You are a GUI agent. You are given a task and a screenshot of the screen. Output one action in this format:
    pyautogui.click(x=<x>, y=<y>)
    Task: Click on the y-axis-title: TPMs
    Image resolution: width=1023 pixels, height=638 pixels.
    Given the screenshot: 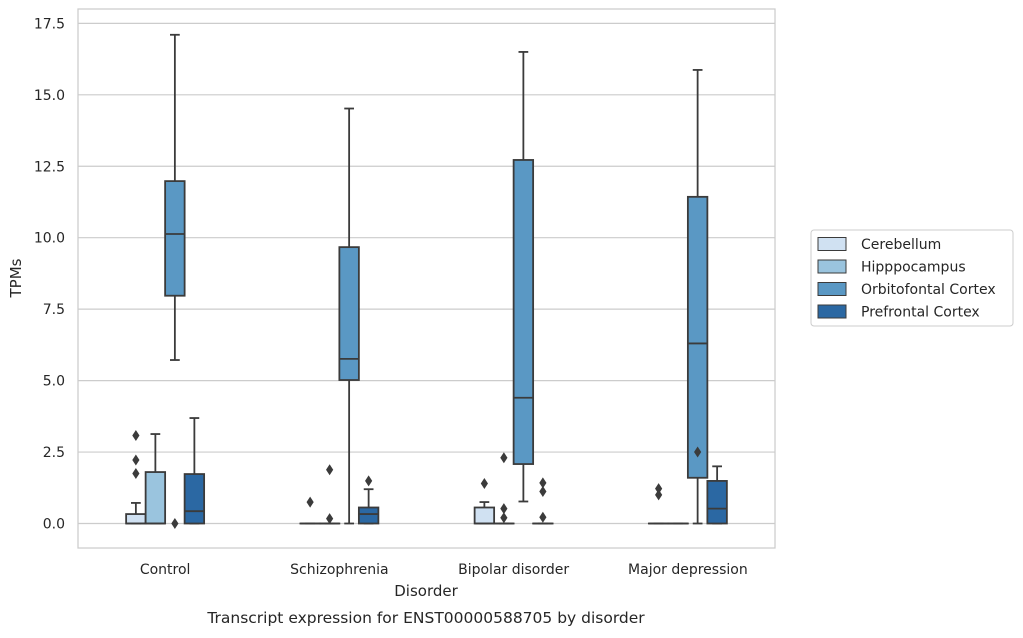 What is the action you would take?
    pyautogui.click(x=16, y=278)
    